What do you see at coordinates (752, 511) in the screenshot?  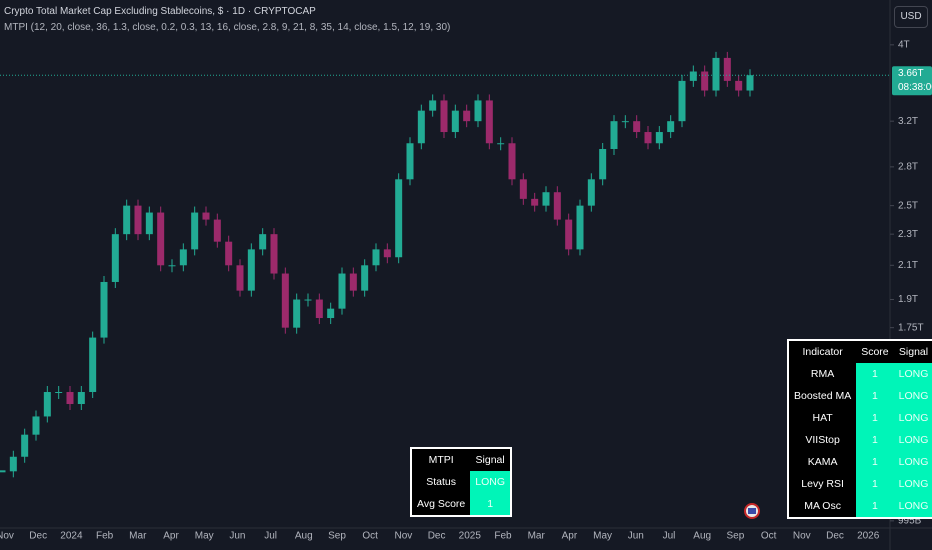 I see `event-icon` at bounding box center [752, 511].